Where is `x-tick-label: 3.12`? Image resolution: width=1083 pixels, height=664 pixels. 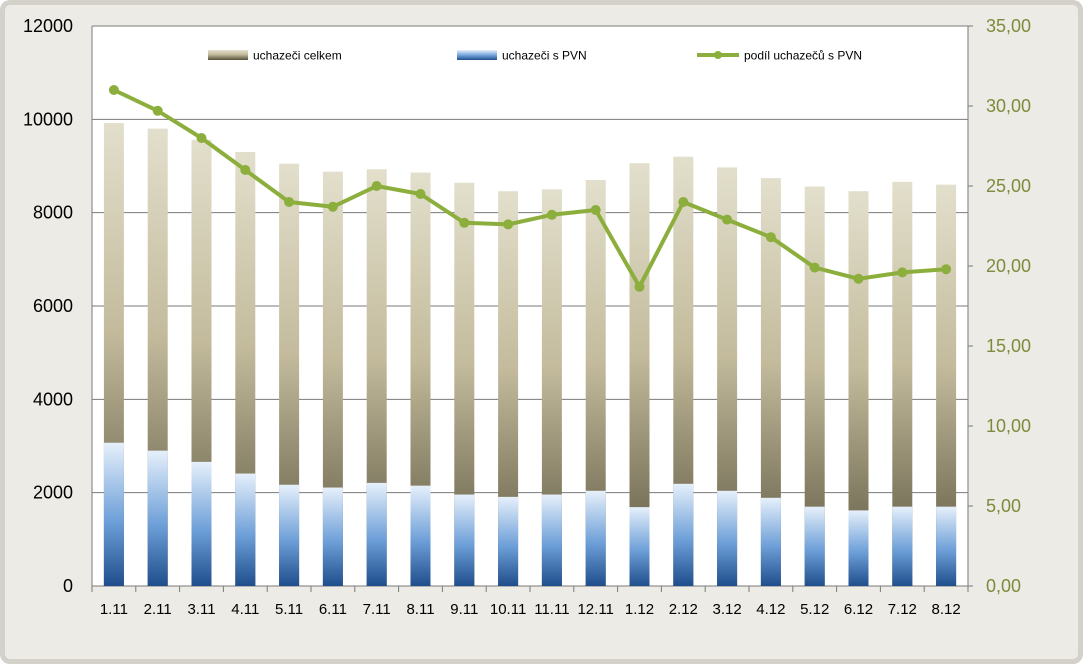
x-tick-label: 3.12 is located at coordinates (726, 609).